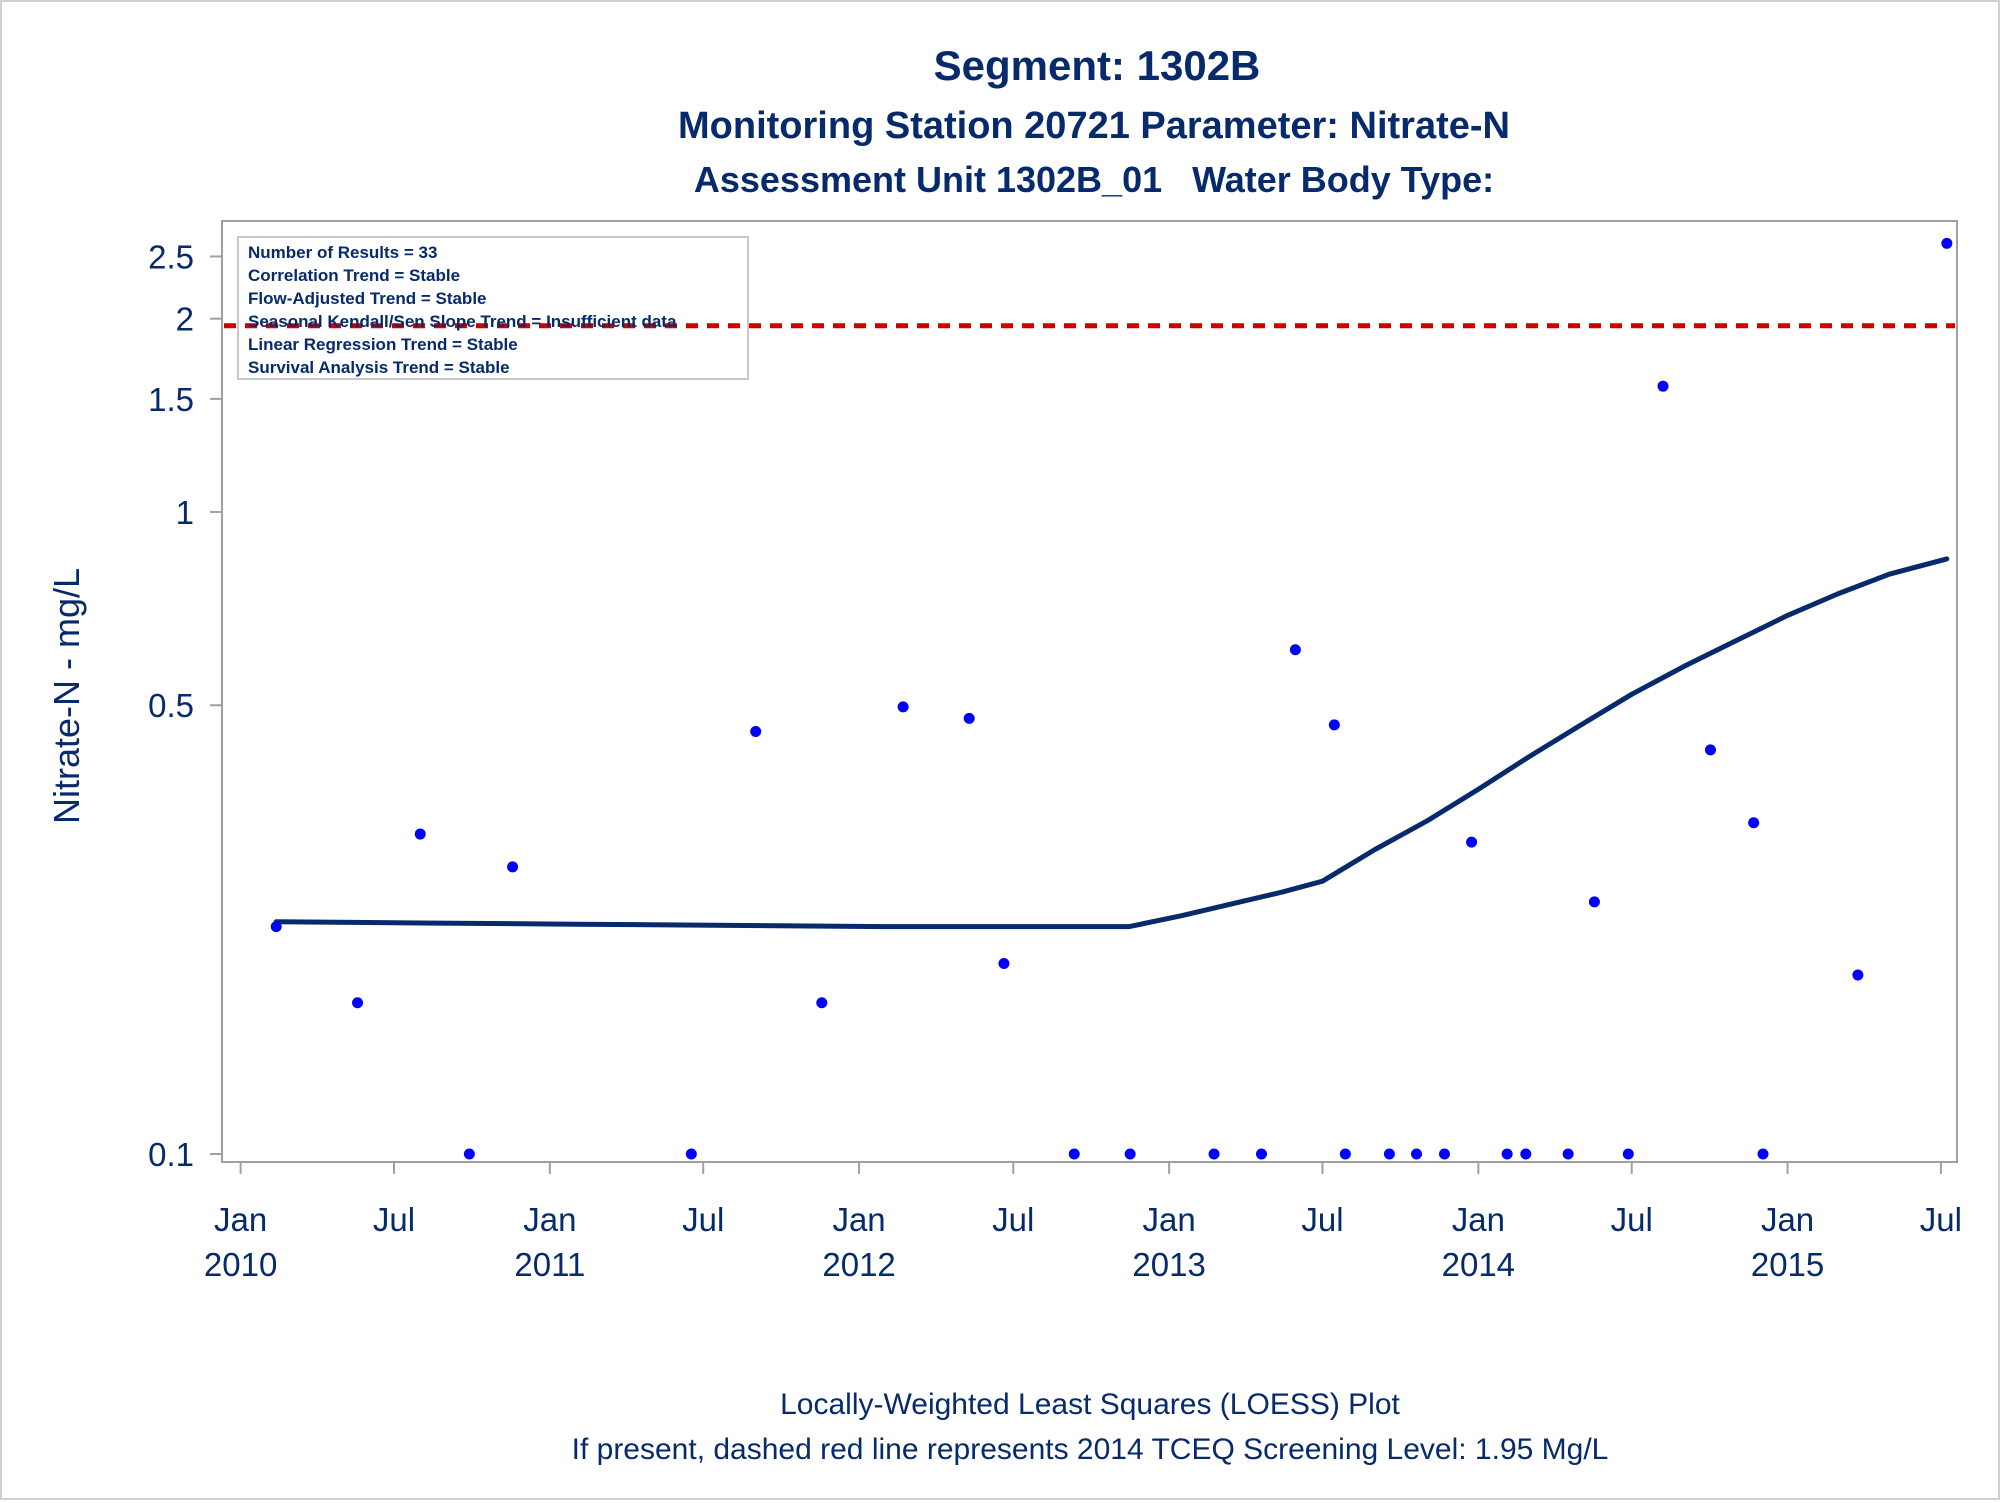 Image resolution: width=2000 pixels, height=1503 pixels. What do you see at coordinates (1787, 1219) in the screenshot?
I see `x-tick-label-2015-01-01: Jan` at bounding box center [1787, 1219].